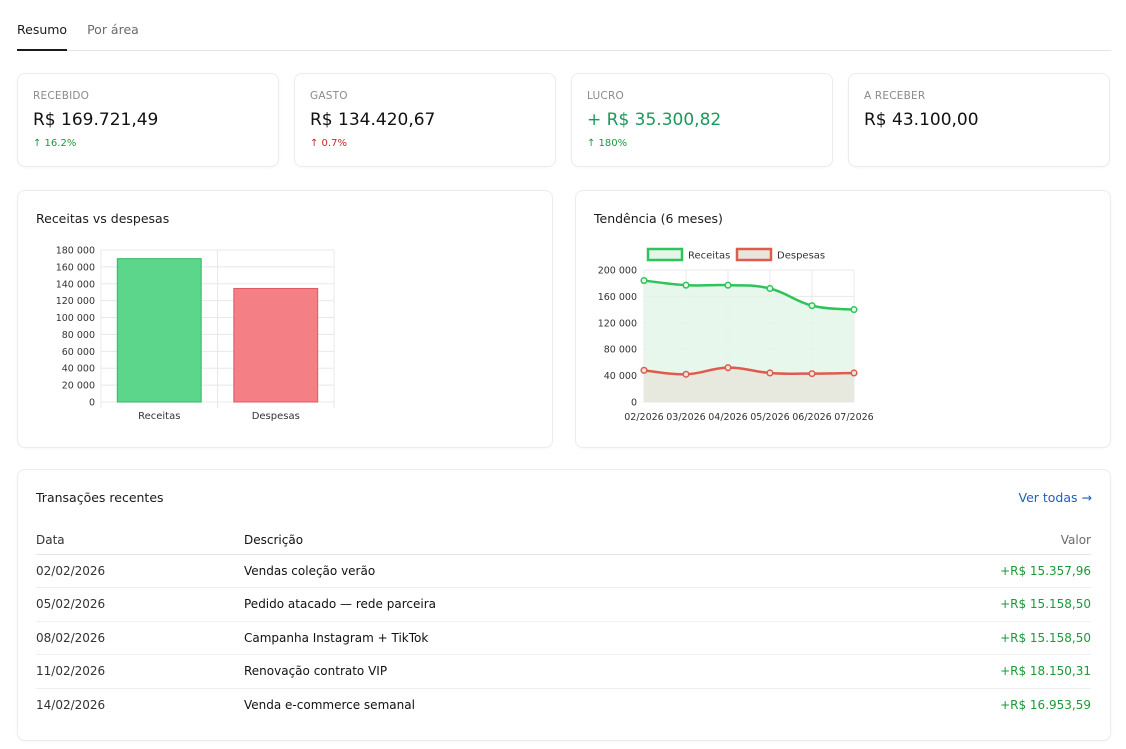 The image size is (1126, 749). I want to click on x-tick-label: Receitas, so click(159, 416).